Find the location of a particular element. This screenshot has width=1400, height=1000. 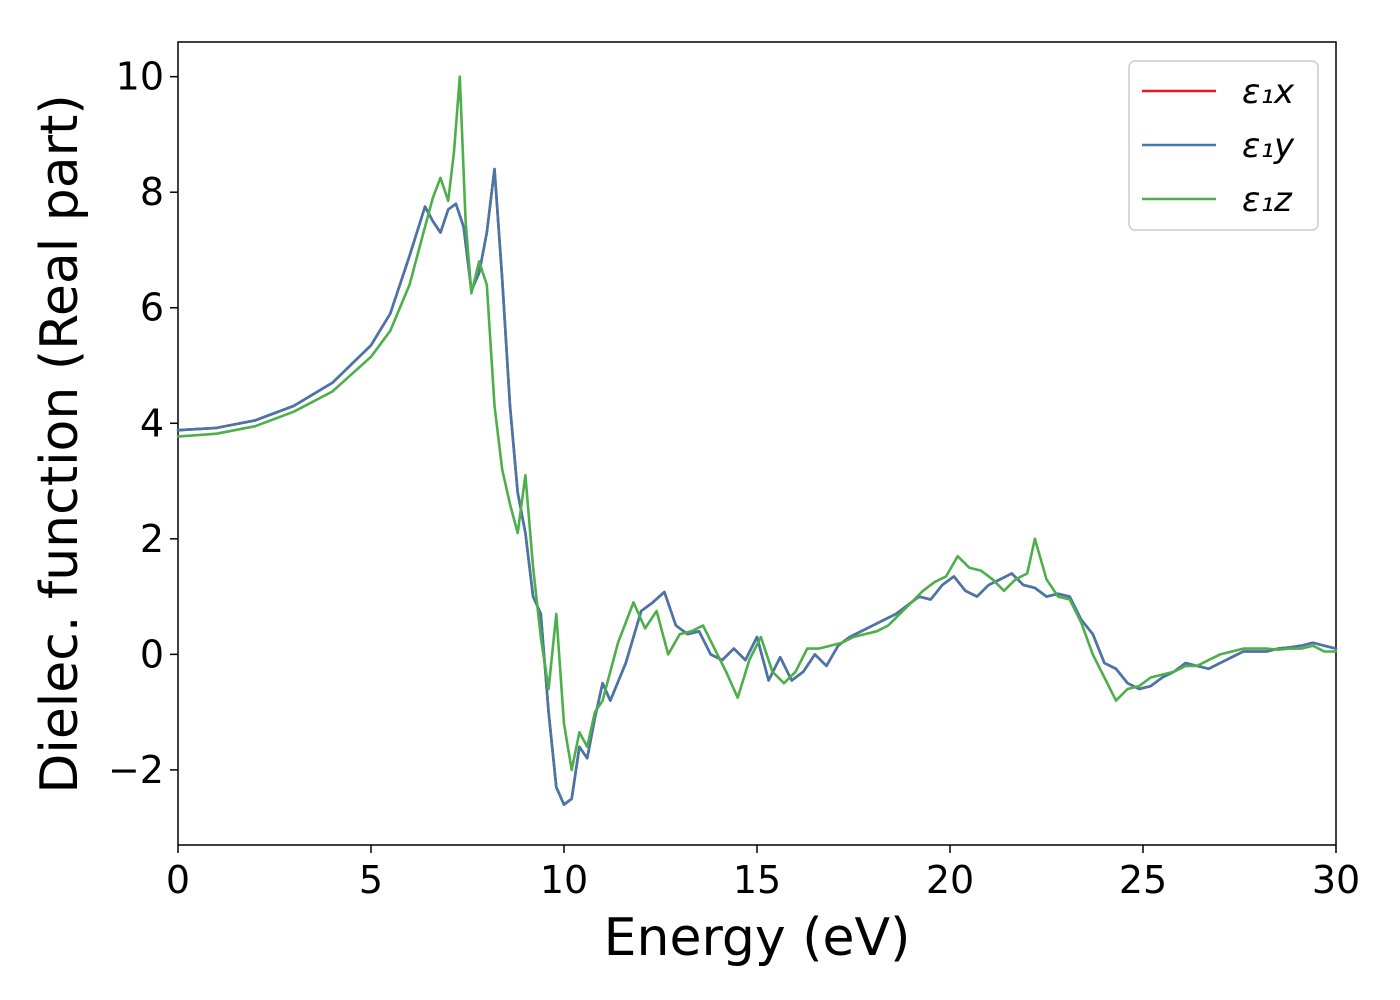

x-tick-label: 20 is located at coordinates (950, 880).